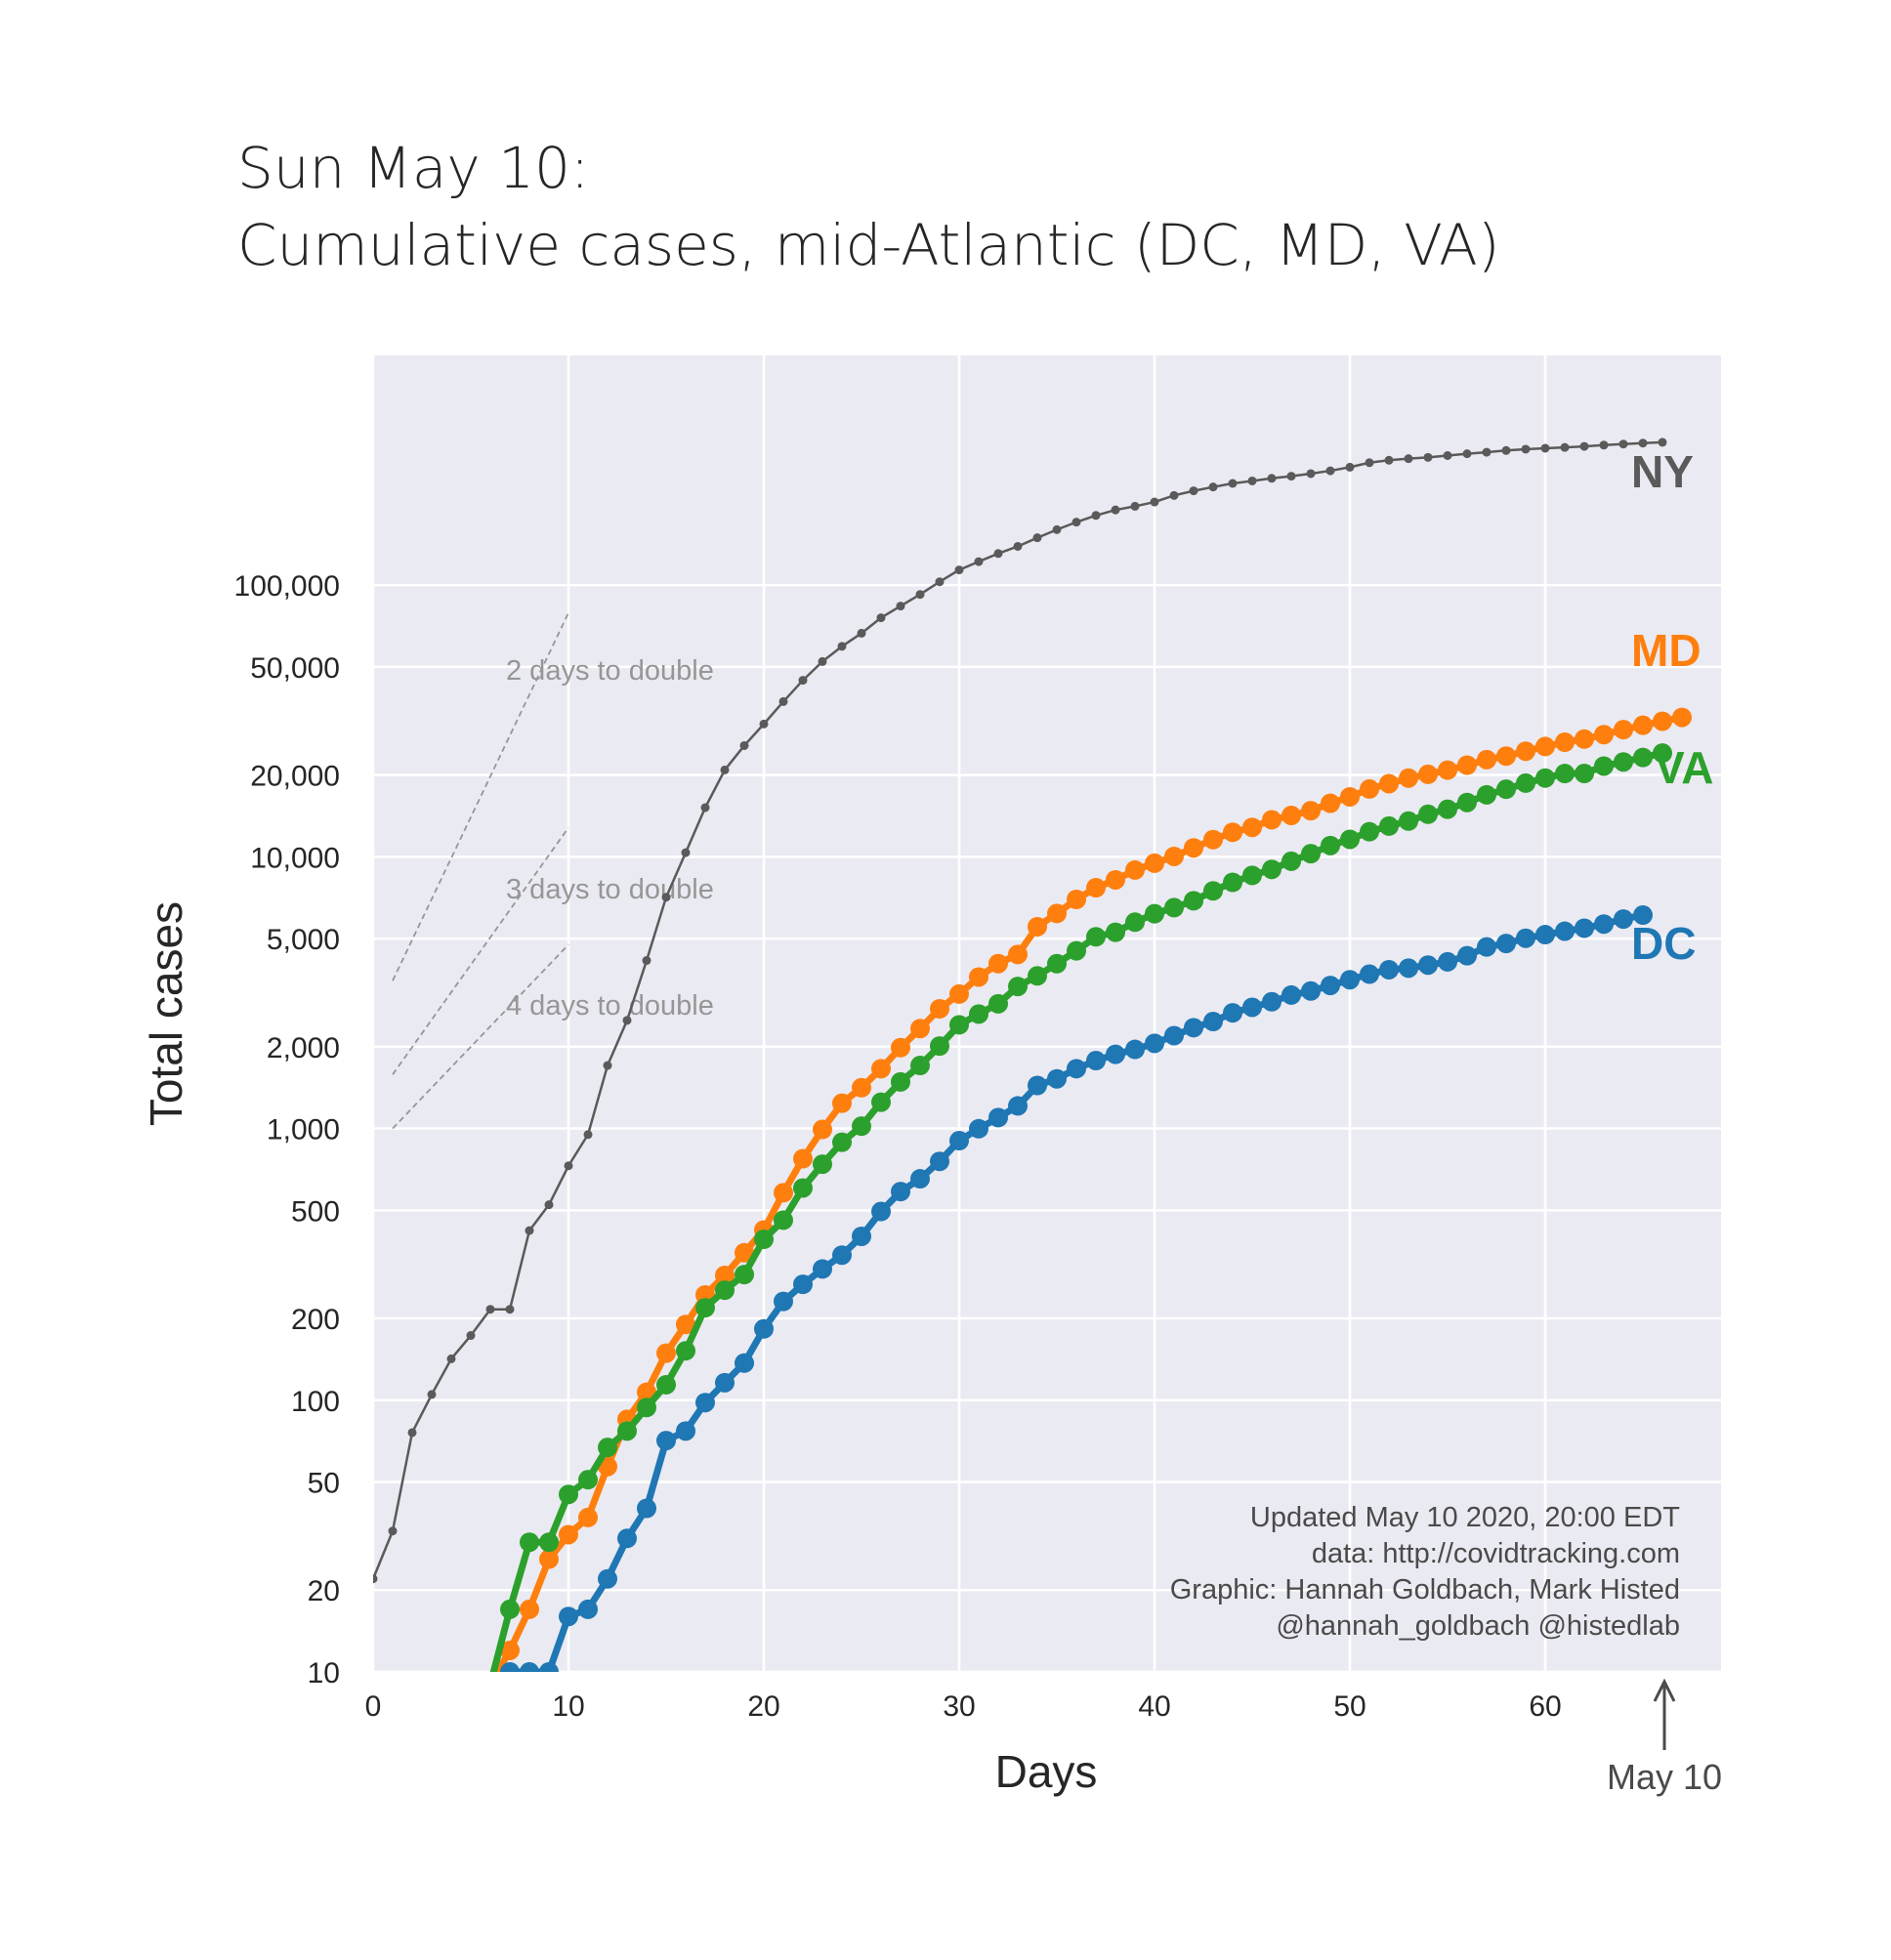 This screenshot has height=1960, width=1891. Describe the element at coordinates (610, 1006) in the screenshot. I see `doubling-guide-label: 4 days to double` at that location.